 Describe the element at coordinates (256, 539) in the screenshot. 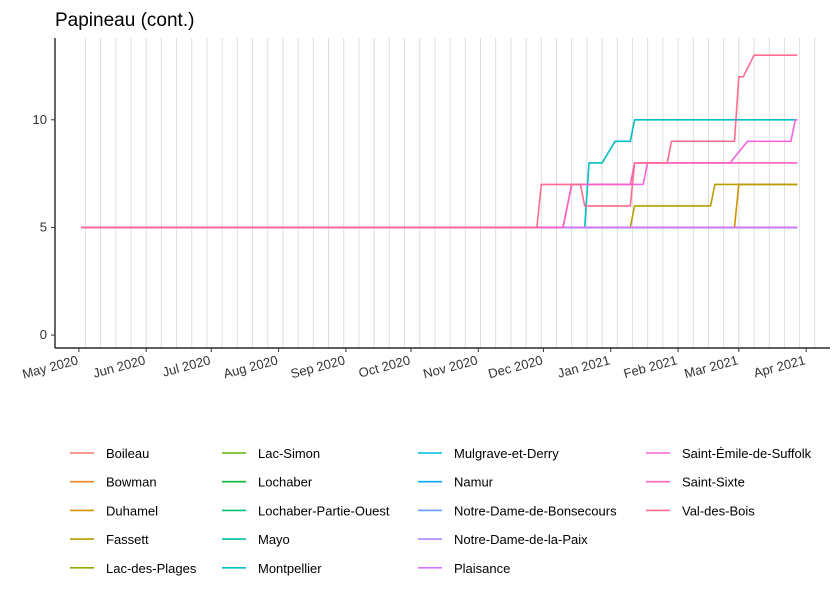

I see `legend-item: Mayo` at that location.